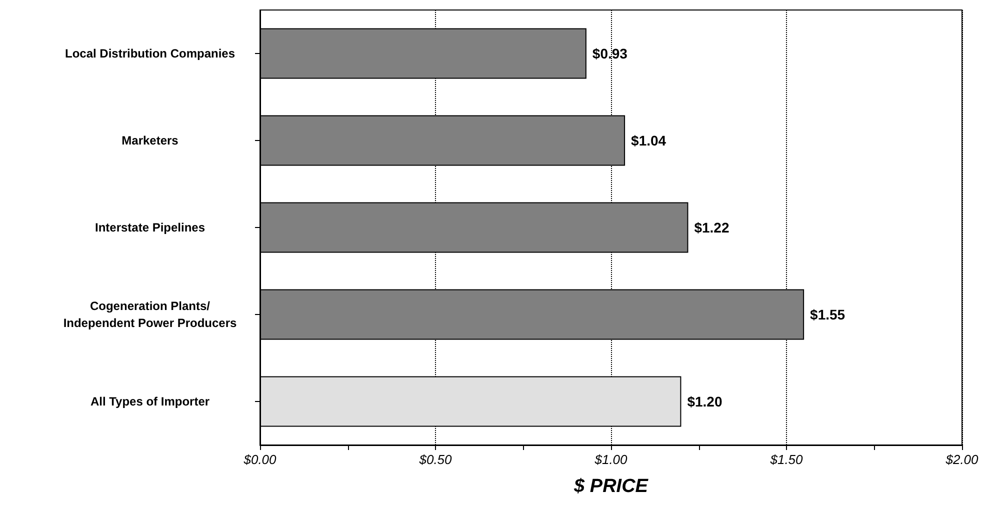 The width and height of the screenshot is (984, 529). Describe the element at coordinates (610, 54) in the screenshot. I see `data-label: $0.93` at that location.